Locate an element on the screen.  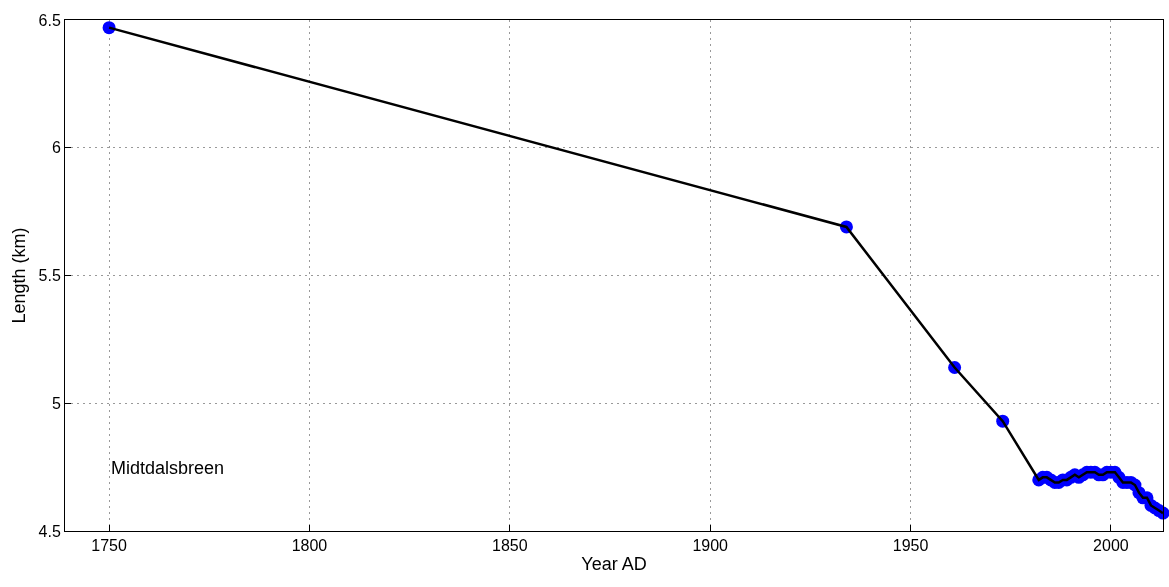
y-tick-label: 4.5 is located at coordinates (49, 531).